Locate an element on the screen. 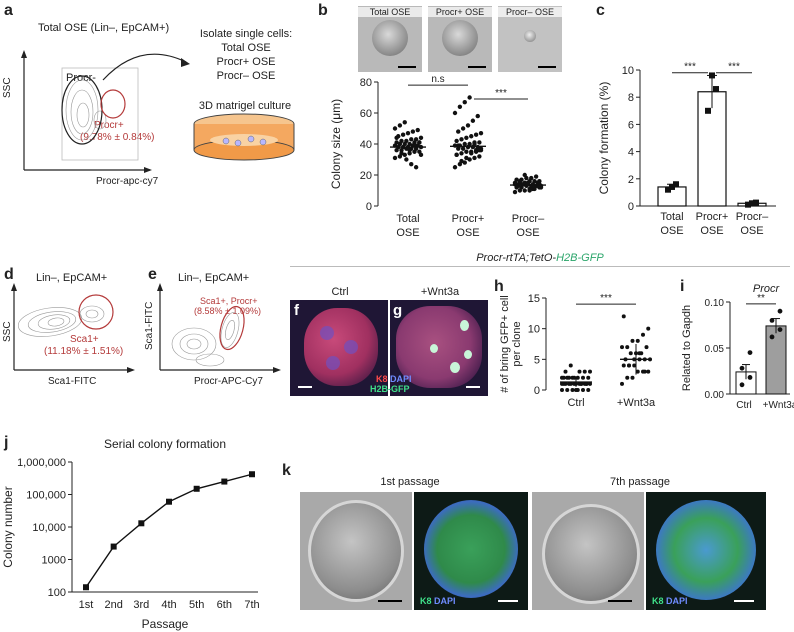 Image resolution: width=794 pixels, height=632 pixels. y-tick-label: 5 is located at coordinates (537, 360).